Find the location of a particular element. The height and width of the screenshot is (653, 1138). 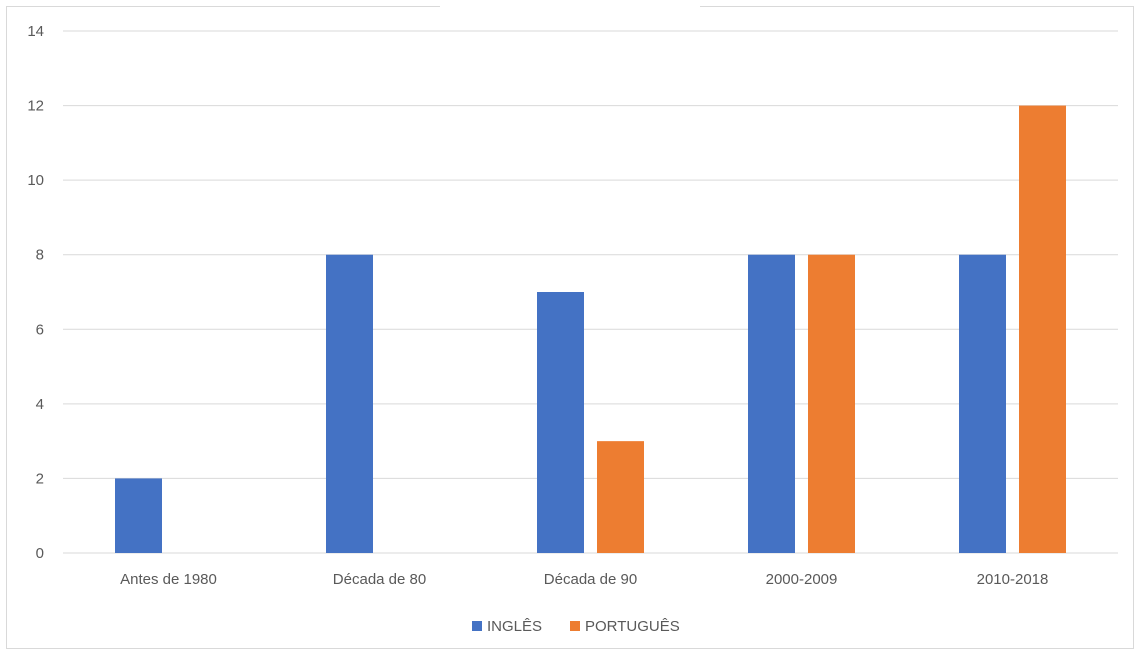

x-tick-label: Década de 90 is located at coordinates (590, 579).